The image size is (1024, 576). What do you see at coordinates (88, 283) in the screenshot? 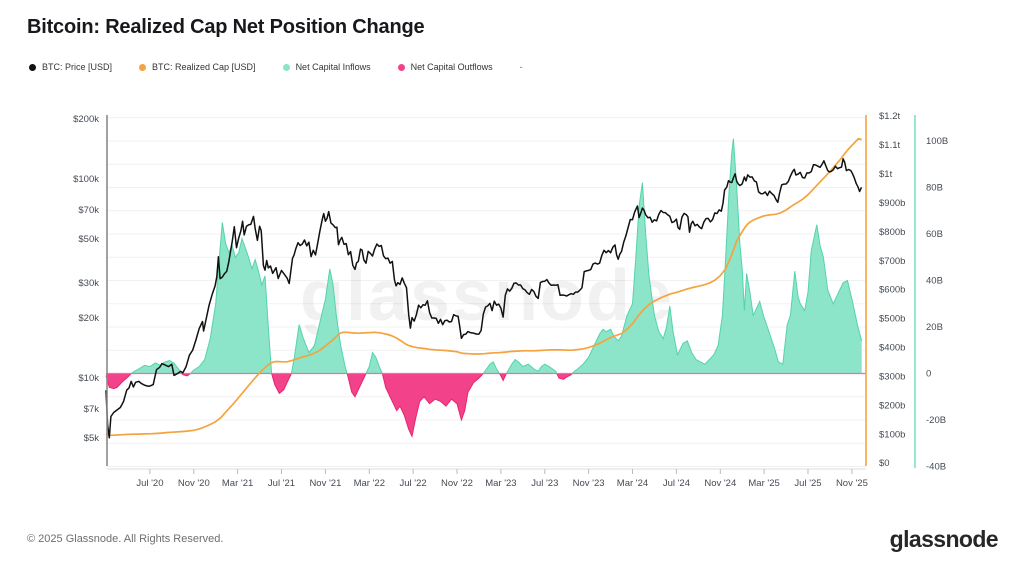
I see `y-left-tick-label: $30k` at bounding box center [88, 283].